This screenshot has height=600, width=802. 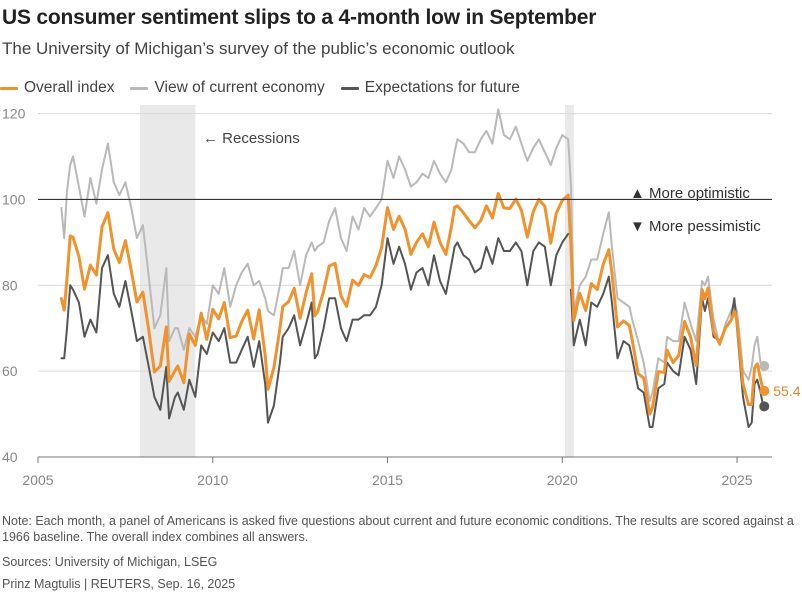 I want to click on more-optimistic-label: ▲ More optimistic, so click(x=690, y=193).